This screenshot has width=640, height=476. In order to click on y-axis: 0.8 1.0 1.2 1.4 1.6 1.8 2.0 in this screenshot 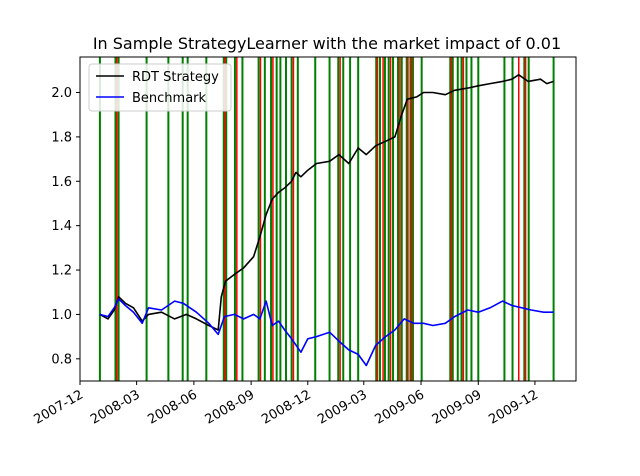, I will do `click(65, 226)`.